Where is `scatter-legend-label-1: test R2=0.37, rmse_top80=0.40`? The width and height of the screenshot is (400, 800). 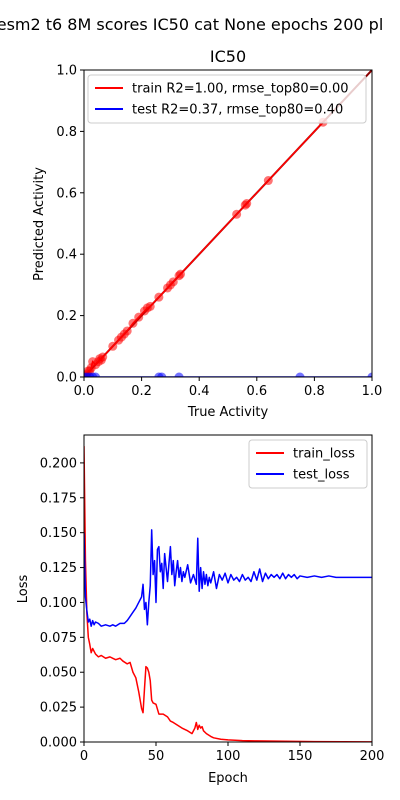
scatter-legend-label-1: test R2=0.37, rmse_top80=0.40 is located at coordinates (237, 110).